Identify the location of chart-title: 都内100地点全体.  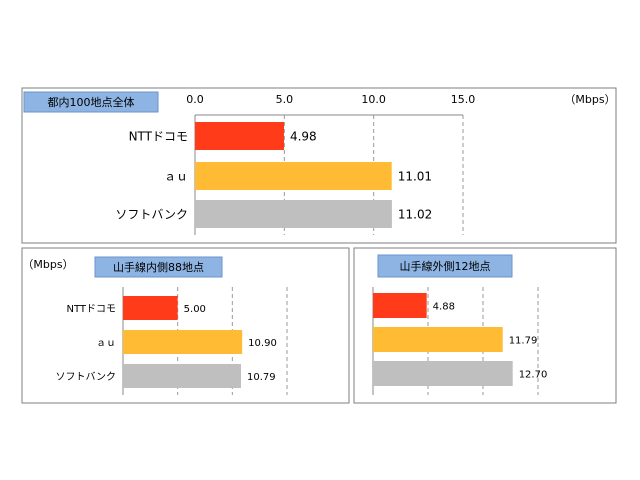
(91, 102).